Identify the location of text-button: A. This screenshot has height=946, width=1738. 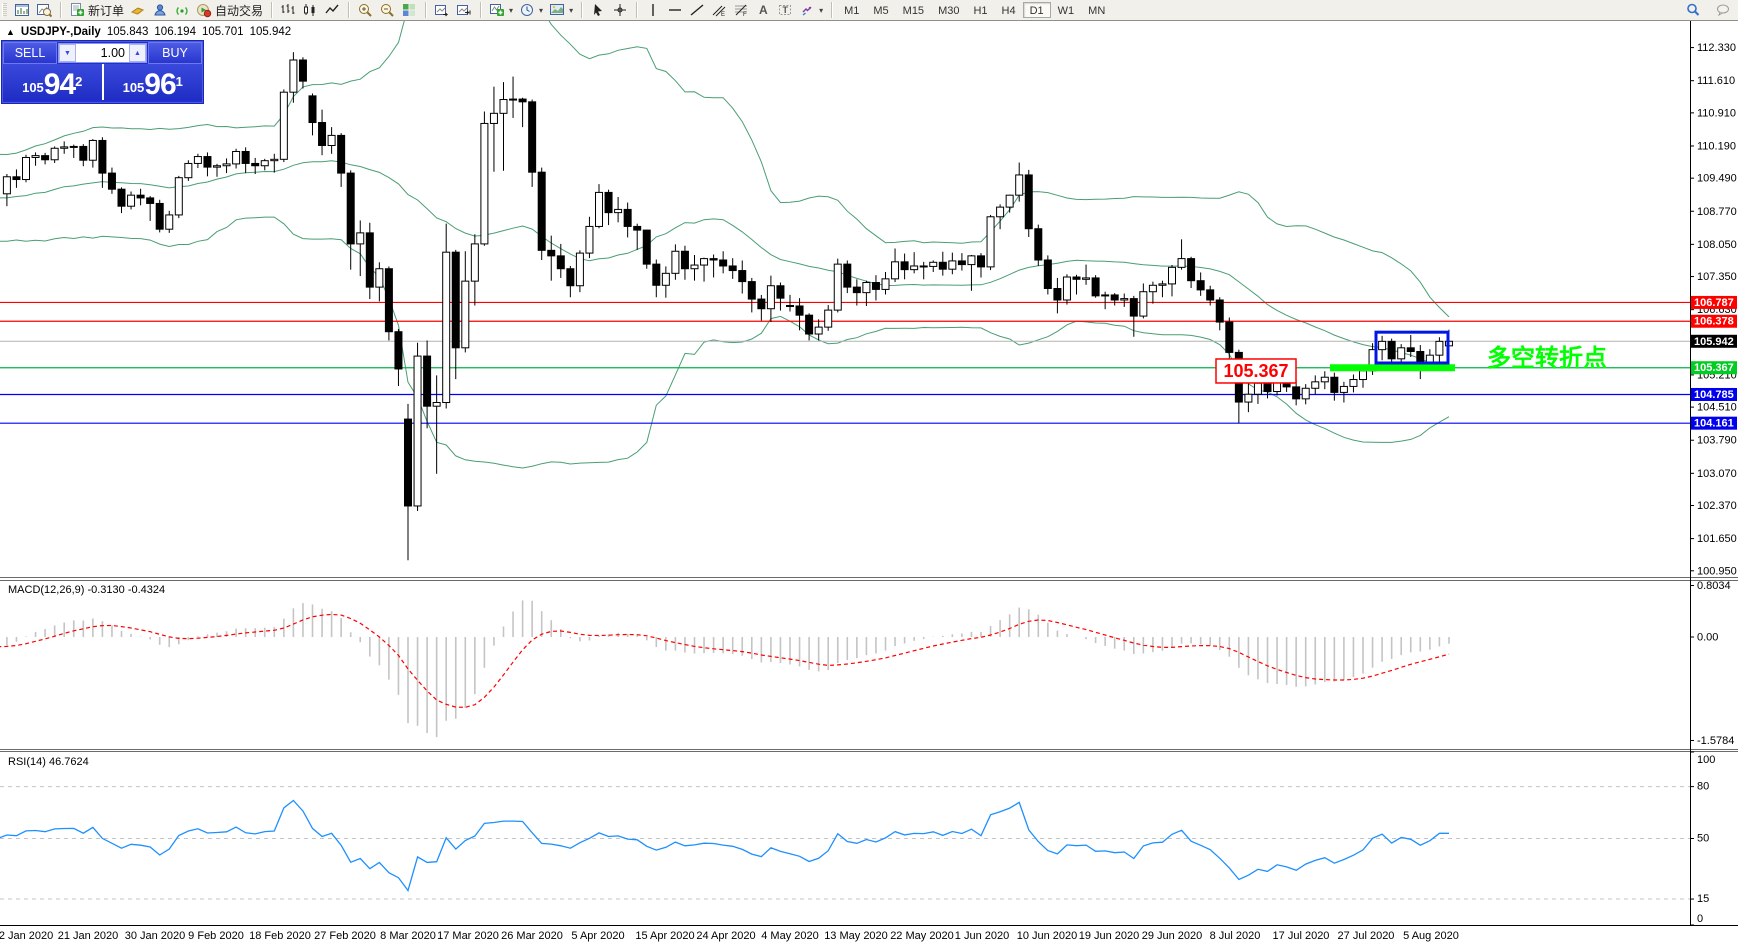
(763, 10).